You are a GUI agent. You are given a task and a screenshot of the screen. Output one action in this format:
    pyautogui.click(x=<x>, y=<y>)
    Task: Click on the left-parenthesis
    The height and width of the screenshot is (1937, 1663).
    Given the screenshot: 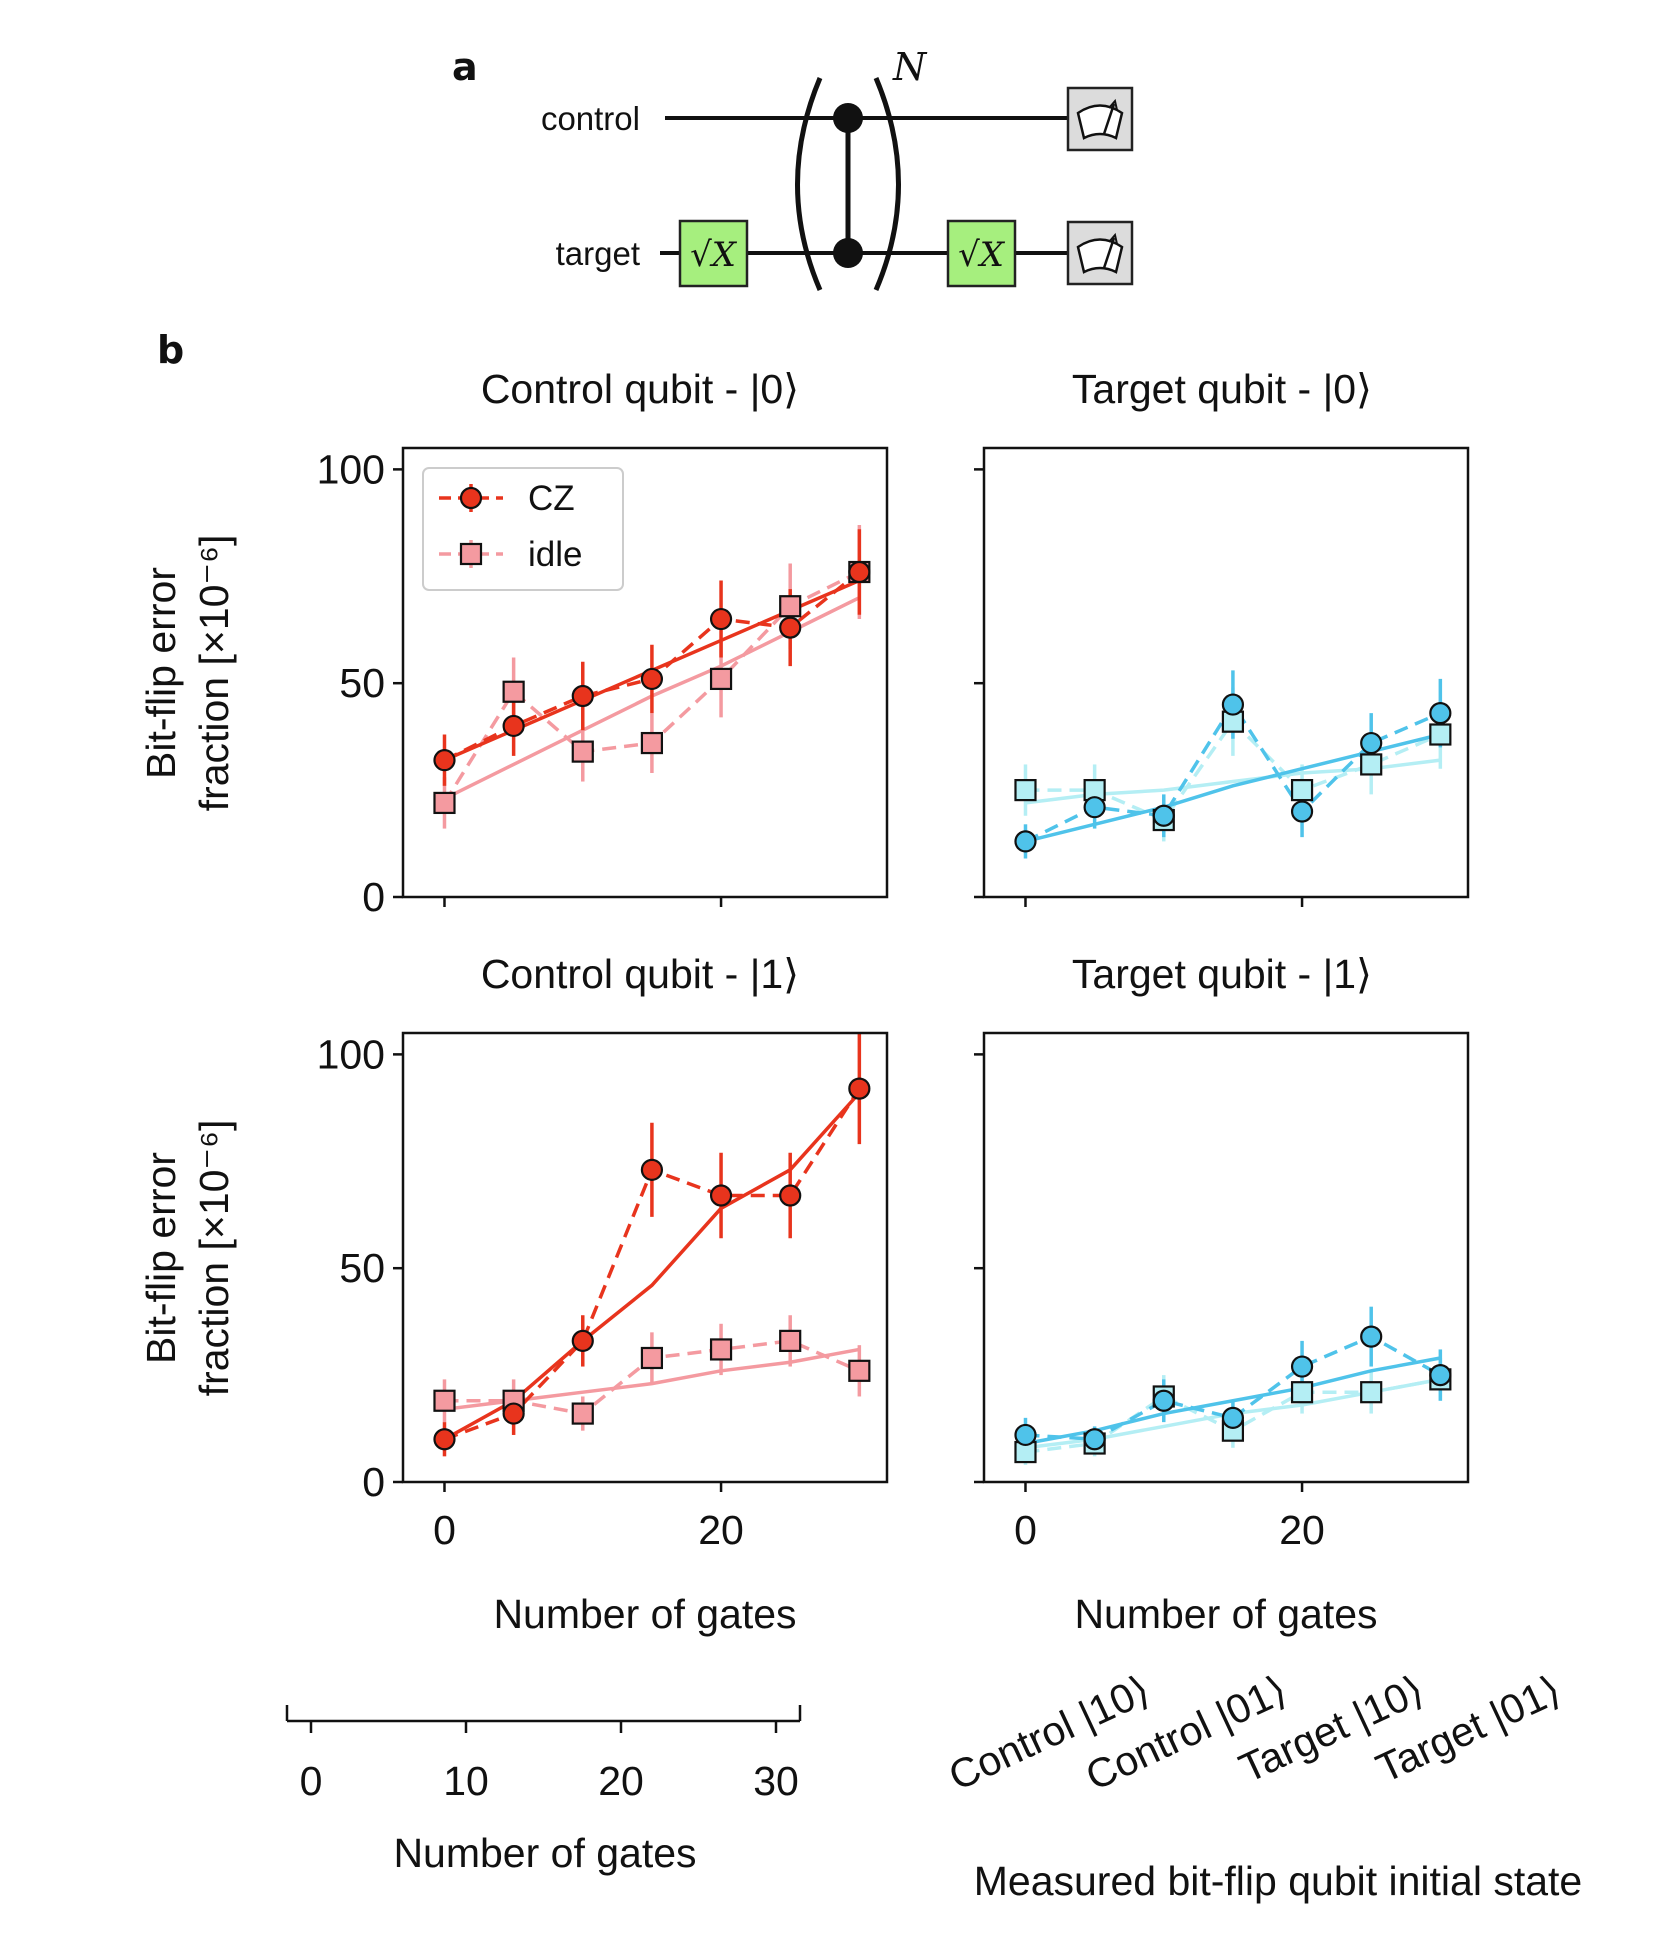 What is the action you would take?
    pyautogui.click(x=809, y=184)
    